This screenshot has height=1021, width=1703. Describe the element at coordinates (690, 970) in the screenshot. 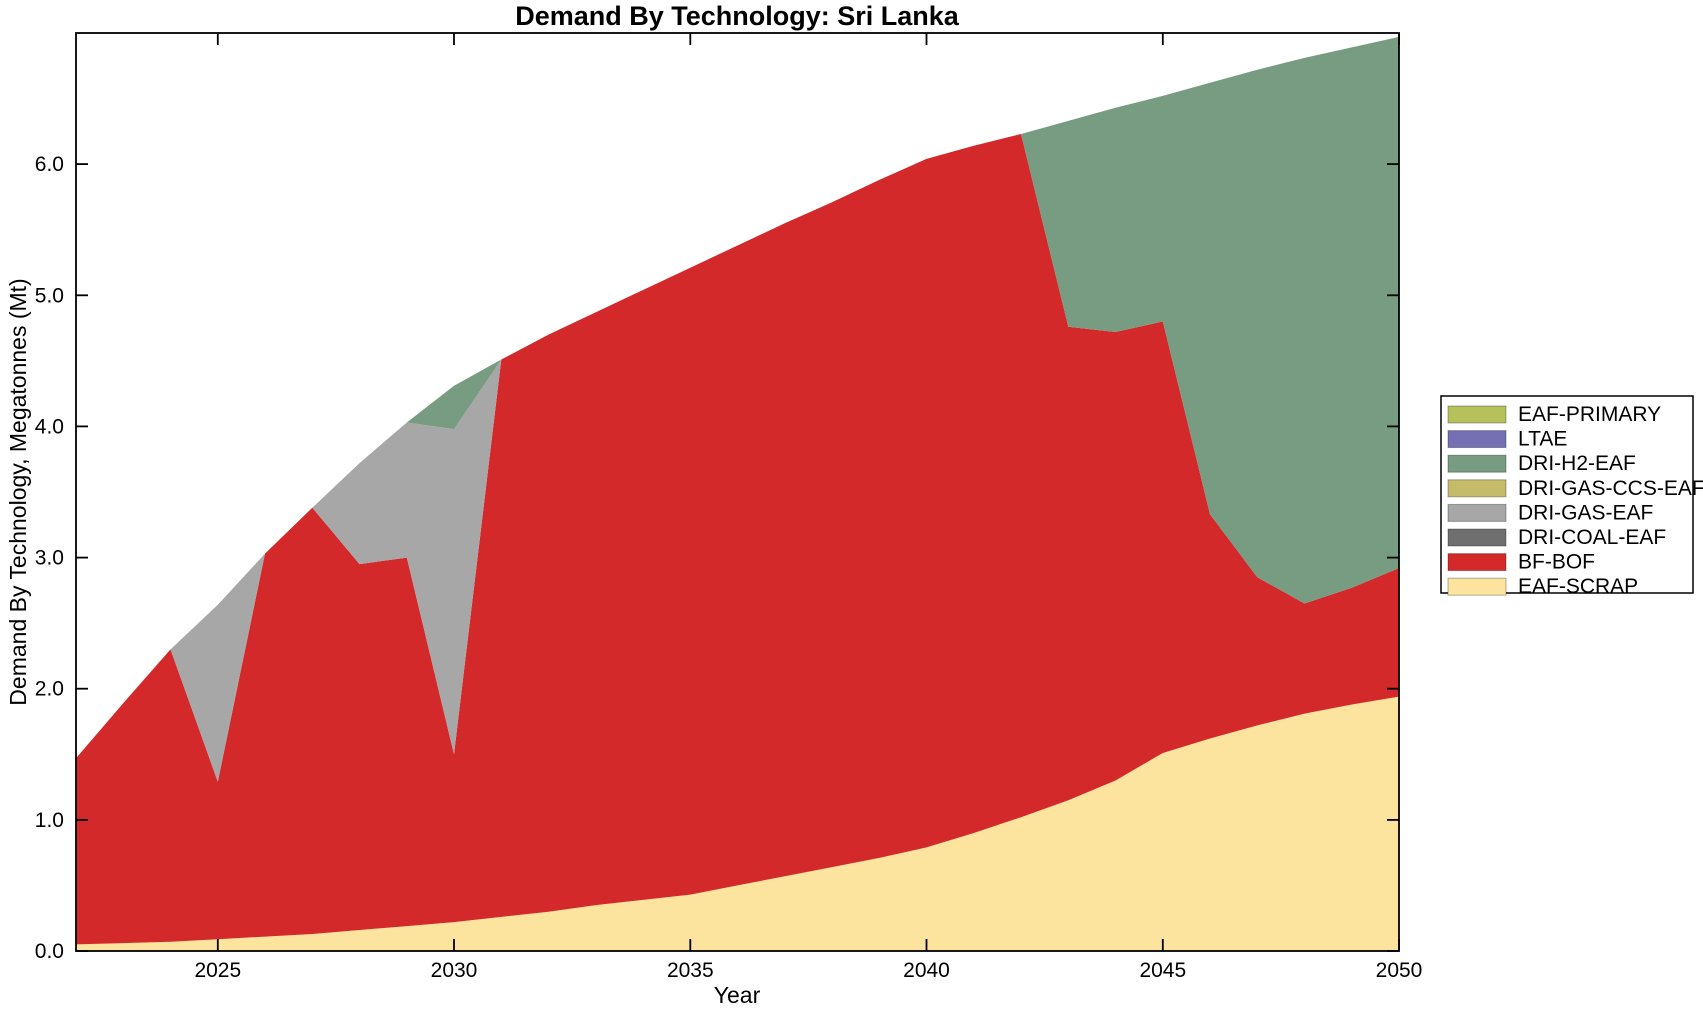

I see `x-tick-label: 2035` at that location.